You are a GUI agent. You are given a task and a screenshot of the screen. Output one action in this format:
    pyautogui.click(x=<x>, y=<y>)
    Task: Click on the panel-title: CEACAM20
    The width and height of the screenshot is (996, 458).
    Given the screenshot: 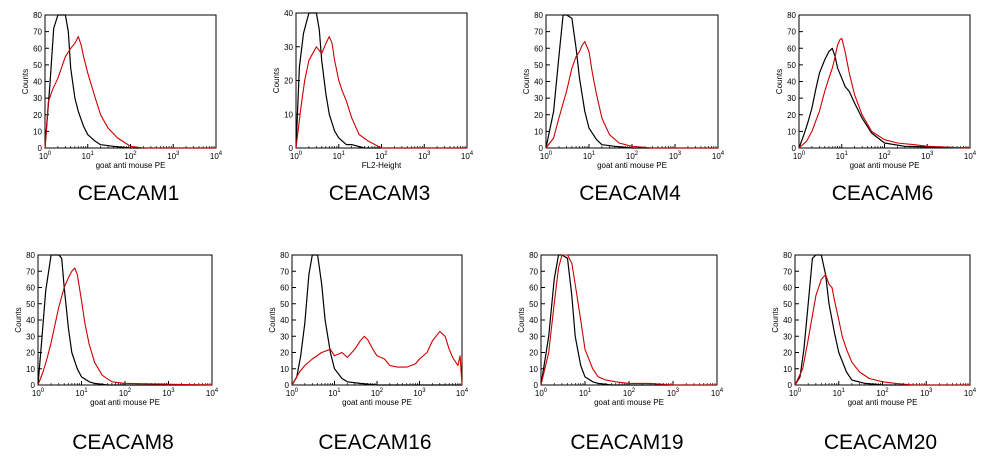 What is the action you would take?
    pyautogui.click(x=880, y=442)
    